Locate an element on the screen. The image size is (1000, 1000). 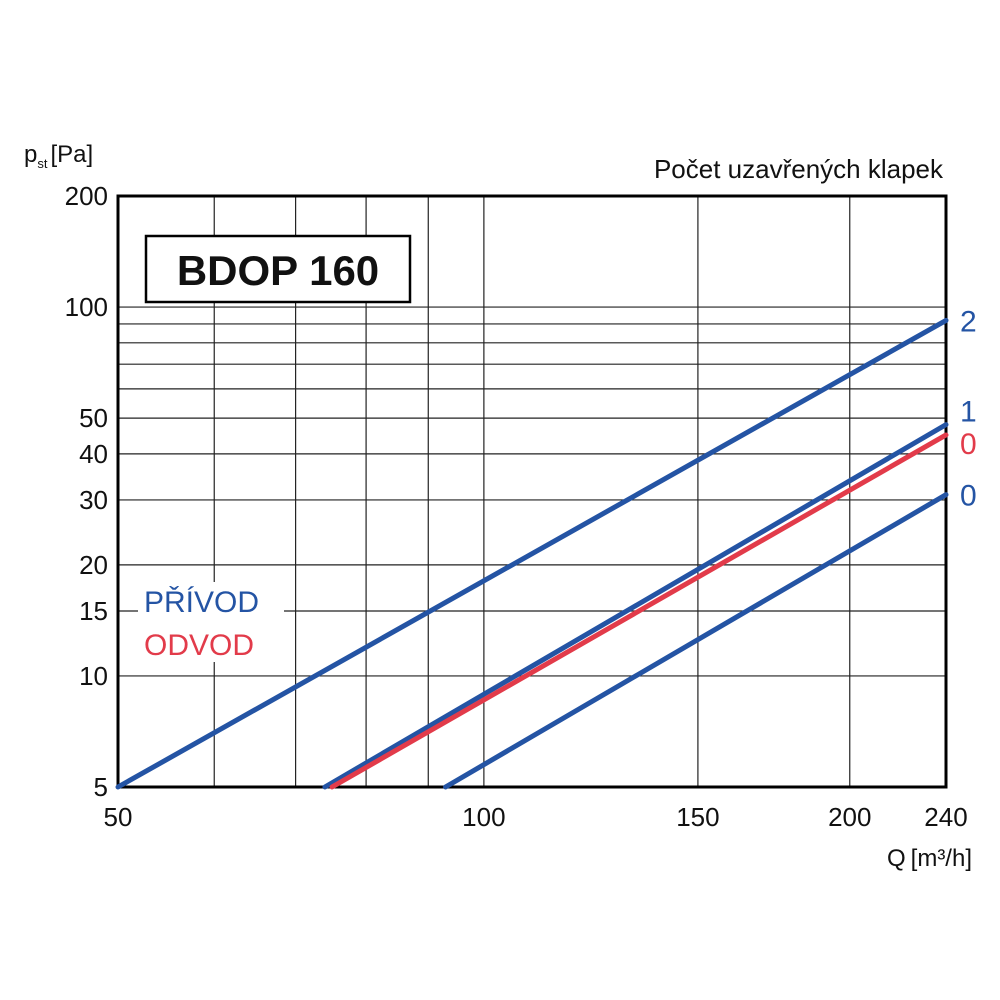
y-tick-label: 15 is located at coordinates (93, 611).